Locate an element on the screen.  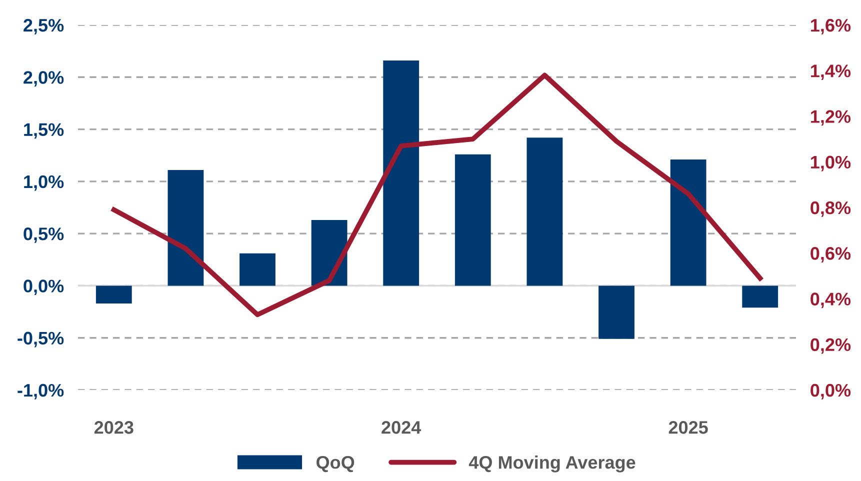
y-tick-label: 0,0% is located at coordinates (44, 288).